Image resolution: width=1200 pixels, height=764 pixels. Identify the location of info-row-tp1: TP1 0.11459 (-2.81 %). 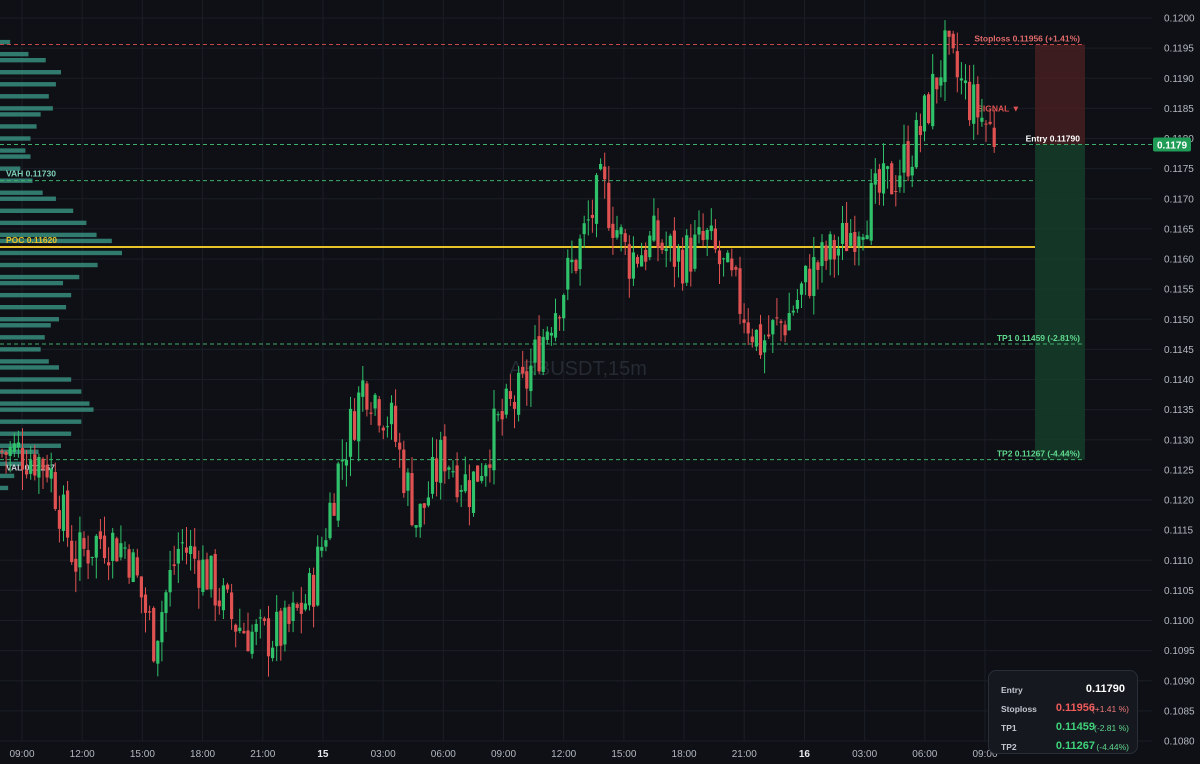
(1063, 728).